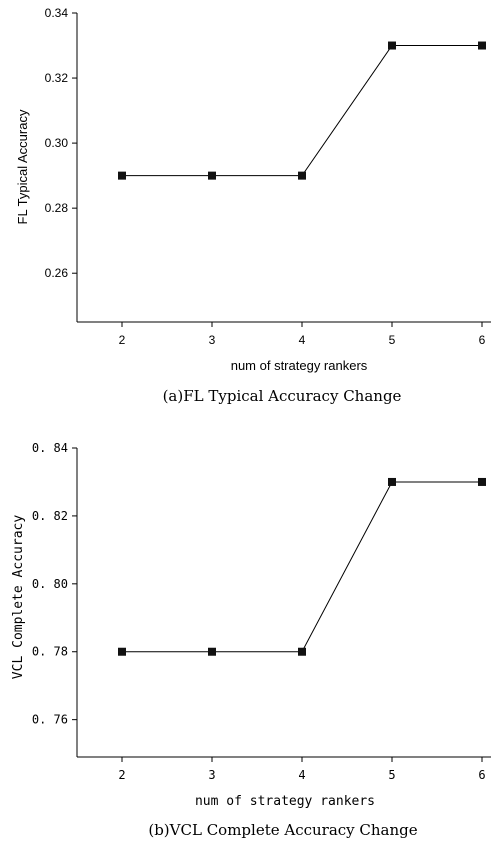 This screenshot has width=495, height=843. I want to click on y-tick-label: 0. 76, so click(50, 720).